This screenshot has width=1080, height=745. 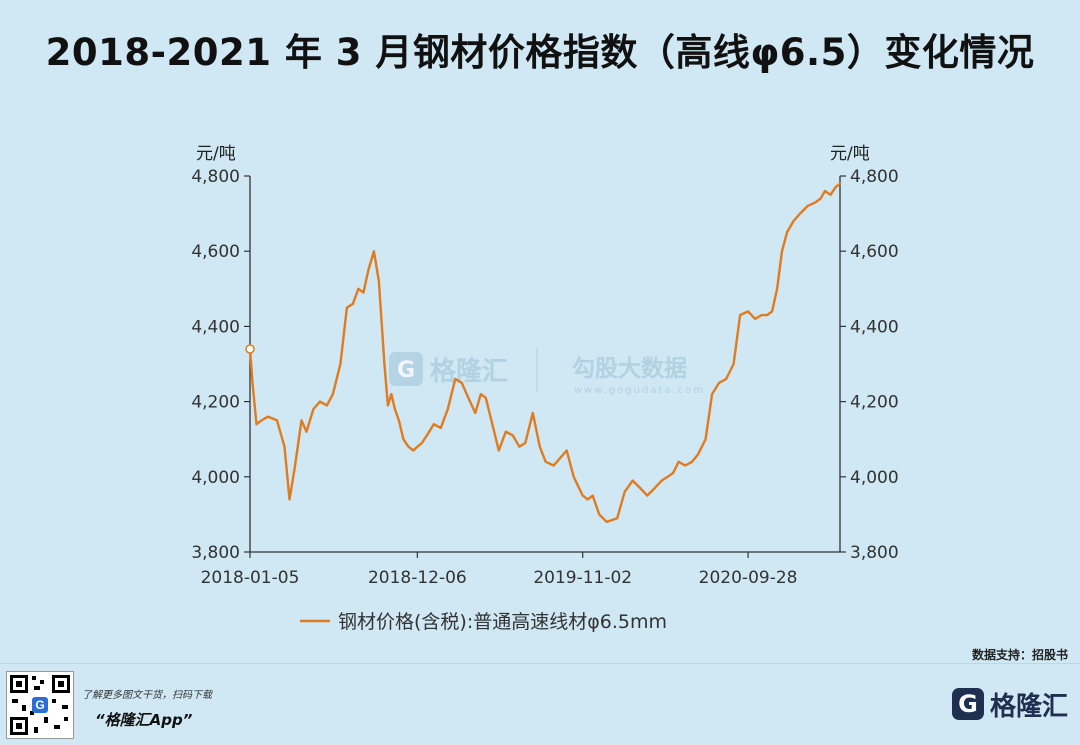 I want to click on brand-name: 格隆汇, so click(x=1028, y=706).